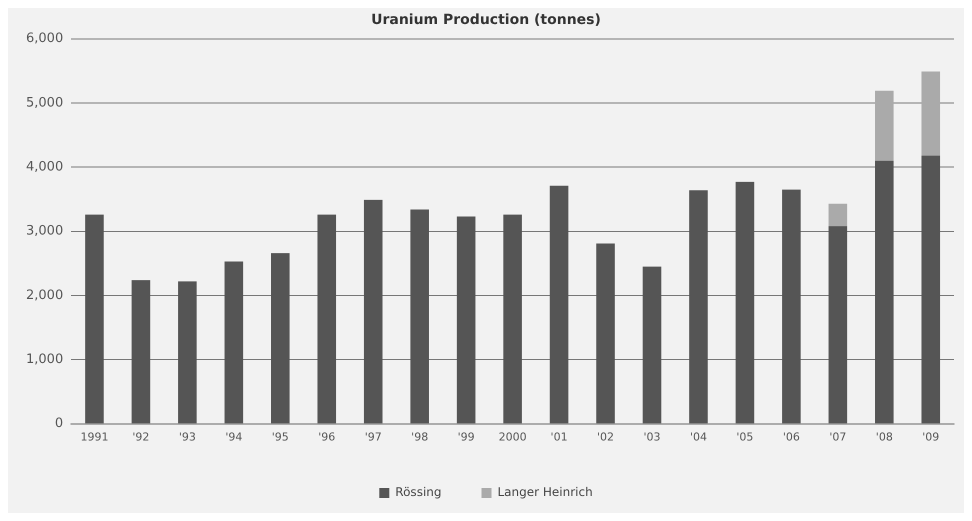 This screenshot has width=972, height=521. I want to click on y-tick-label: 0, so click(59, 424).